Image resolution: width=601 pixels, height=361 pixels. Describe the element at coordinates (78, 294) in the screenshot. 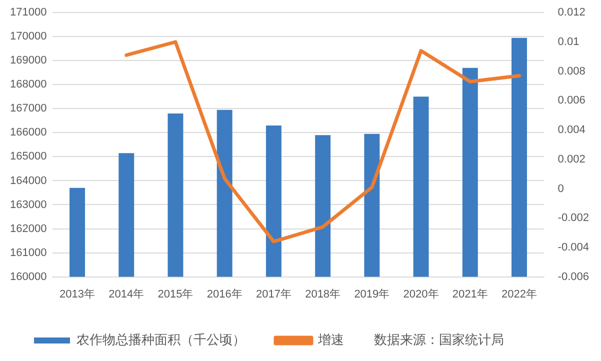

I see `x-tick-label: 2013年` at that location.